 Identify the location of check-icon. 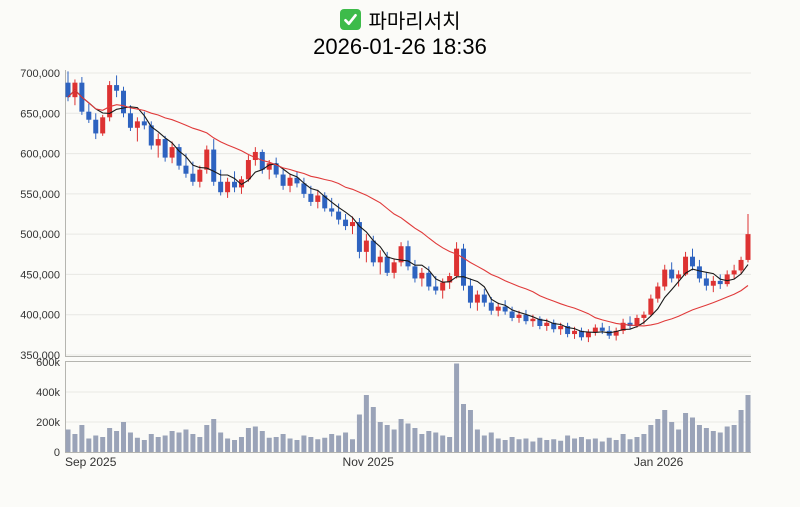
(350, 19).